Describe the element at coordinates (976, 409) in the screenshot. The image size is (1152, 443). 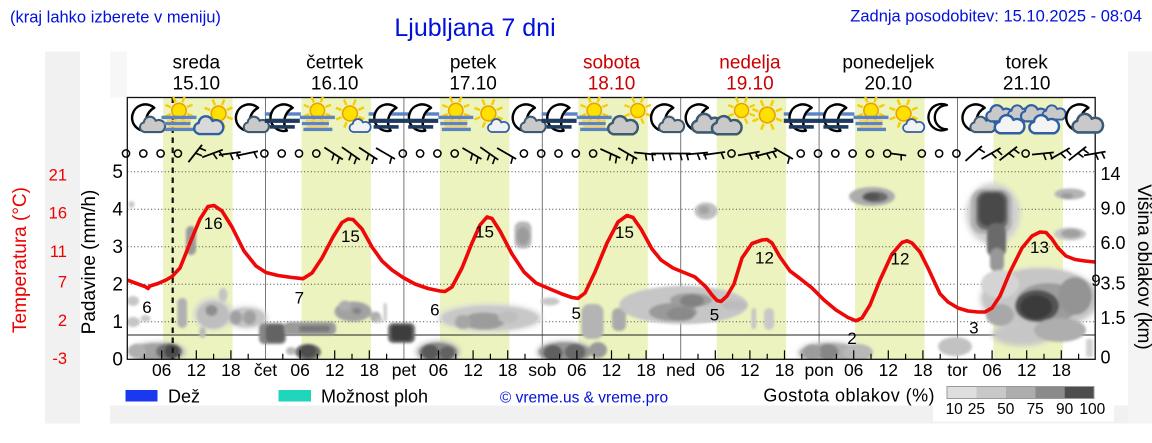
I see `svg-text: 25` at that location.